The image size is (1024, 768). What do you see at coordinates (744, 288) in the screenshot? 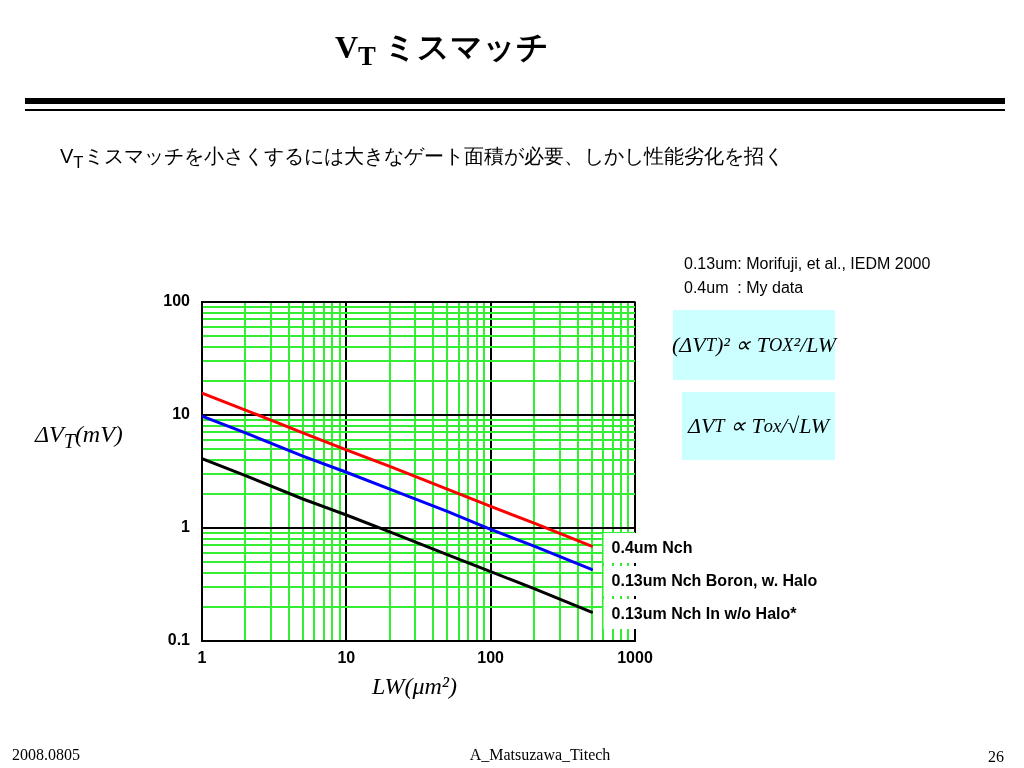
I see `text: 0.4um : My data` at bounding box center [744, 288].